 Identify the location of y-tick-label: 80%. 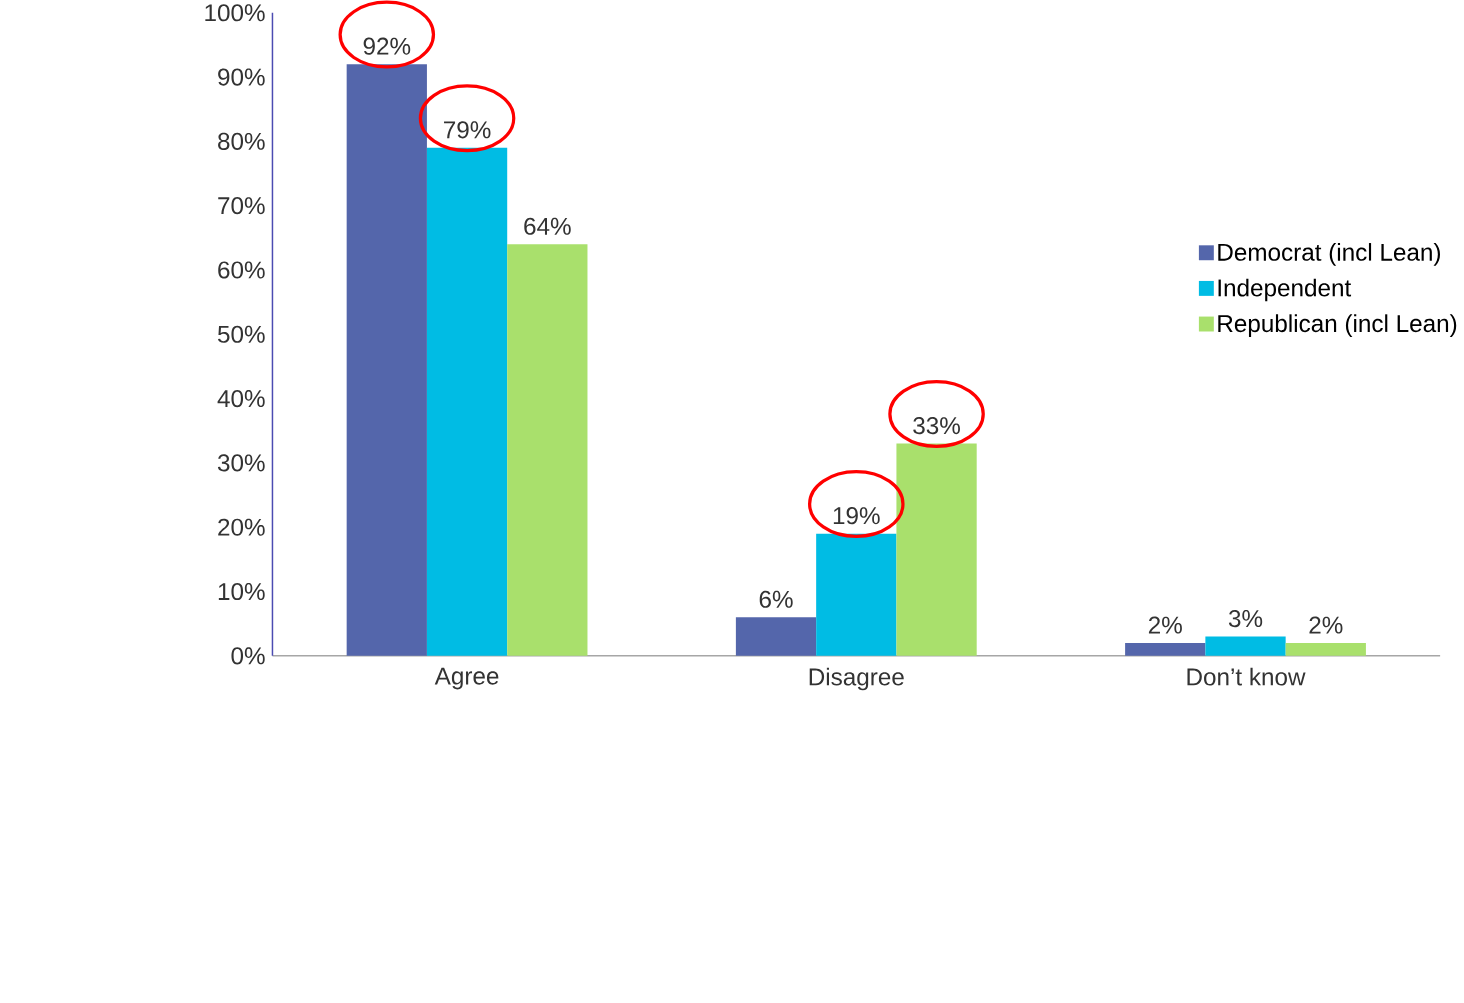
(241, 141).